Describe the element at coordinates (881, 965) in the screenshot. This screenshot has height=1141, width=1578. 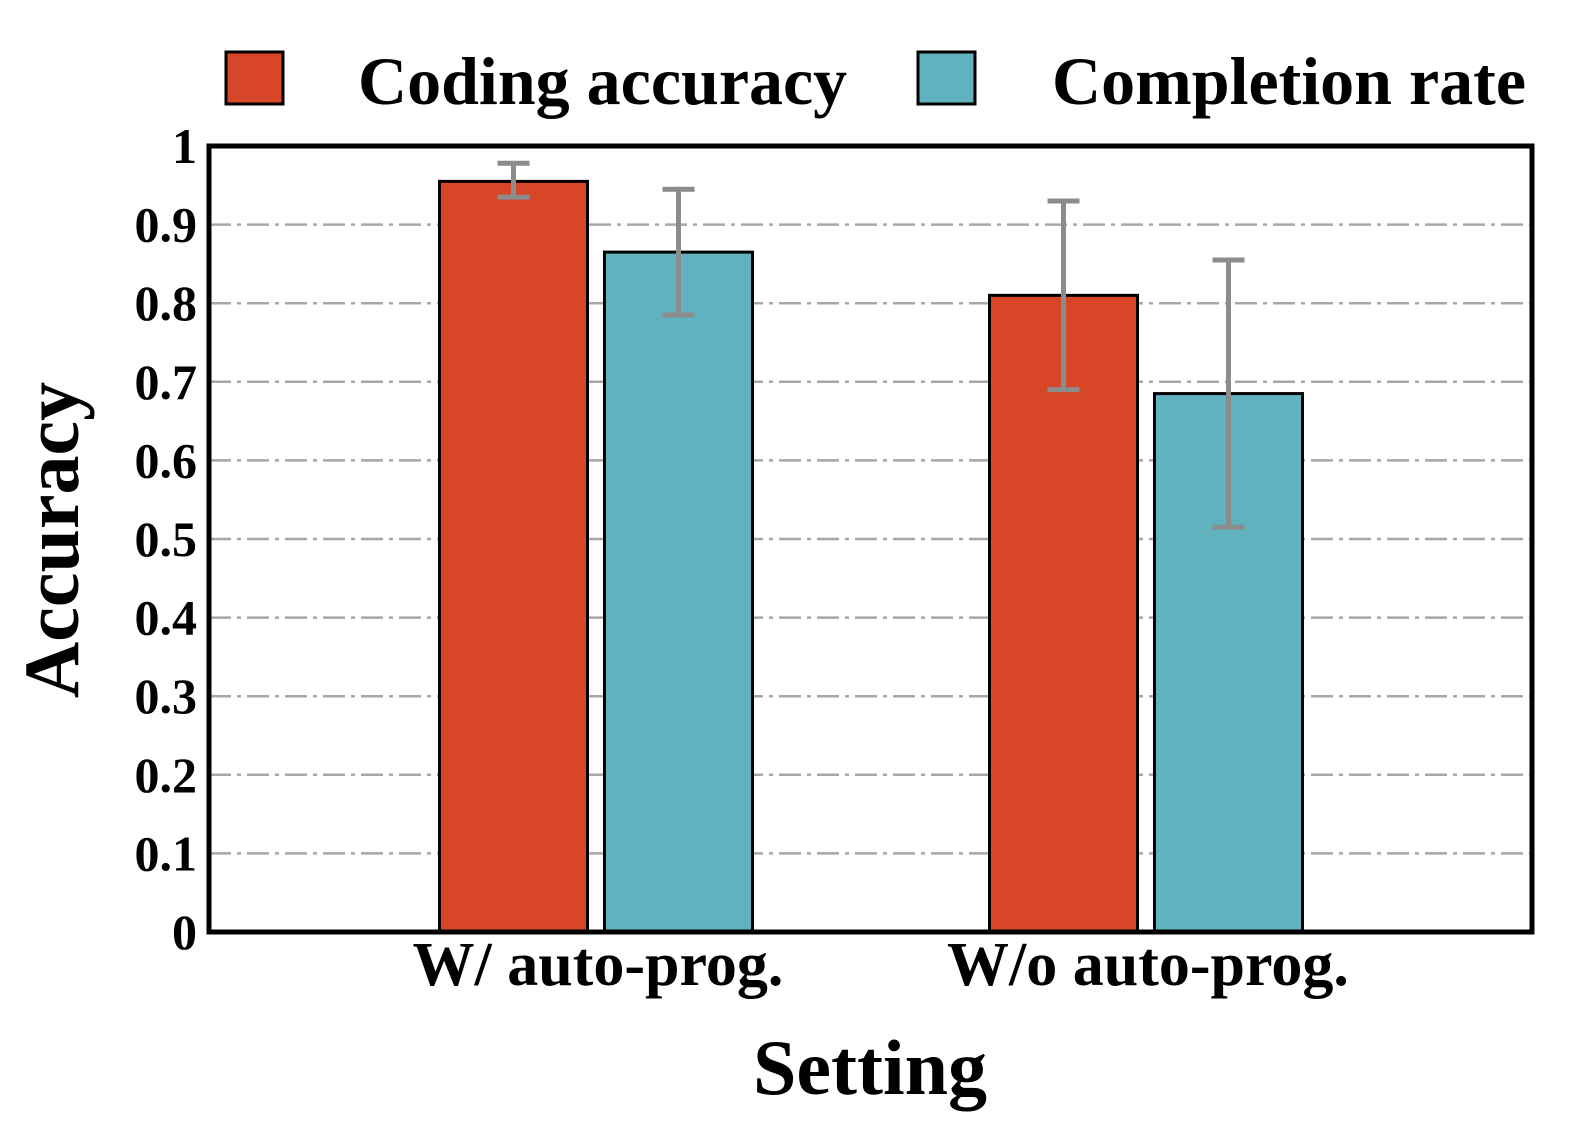
I see `x-category-labels: W/ auto-prog. W/o auto-prog.` at that location.